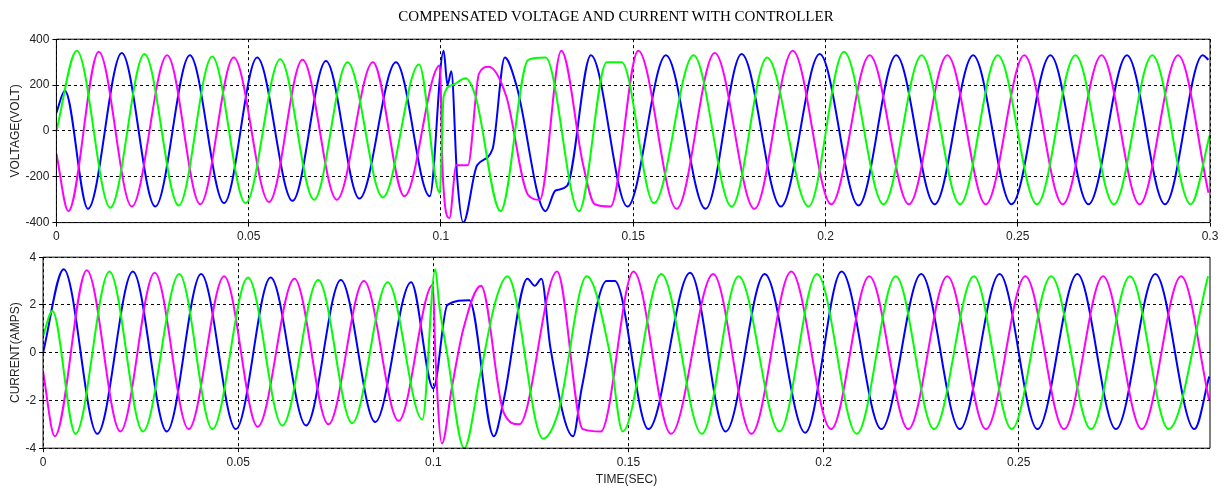 The width and height of the screenshot is (1232, 495). I want to click on chart-title: COMPENSATED VOLTAGE AND CURRENT WITH CONTROLLER, so click(616, 16).